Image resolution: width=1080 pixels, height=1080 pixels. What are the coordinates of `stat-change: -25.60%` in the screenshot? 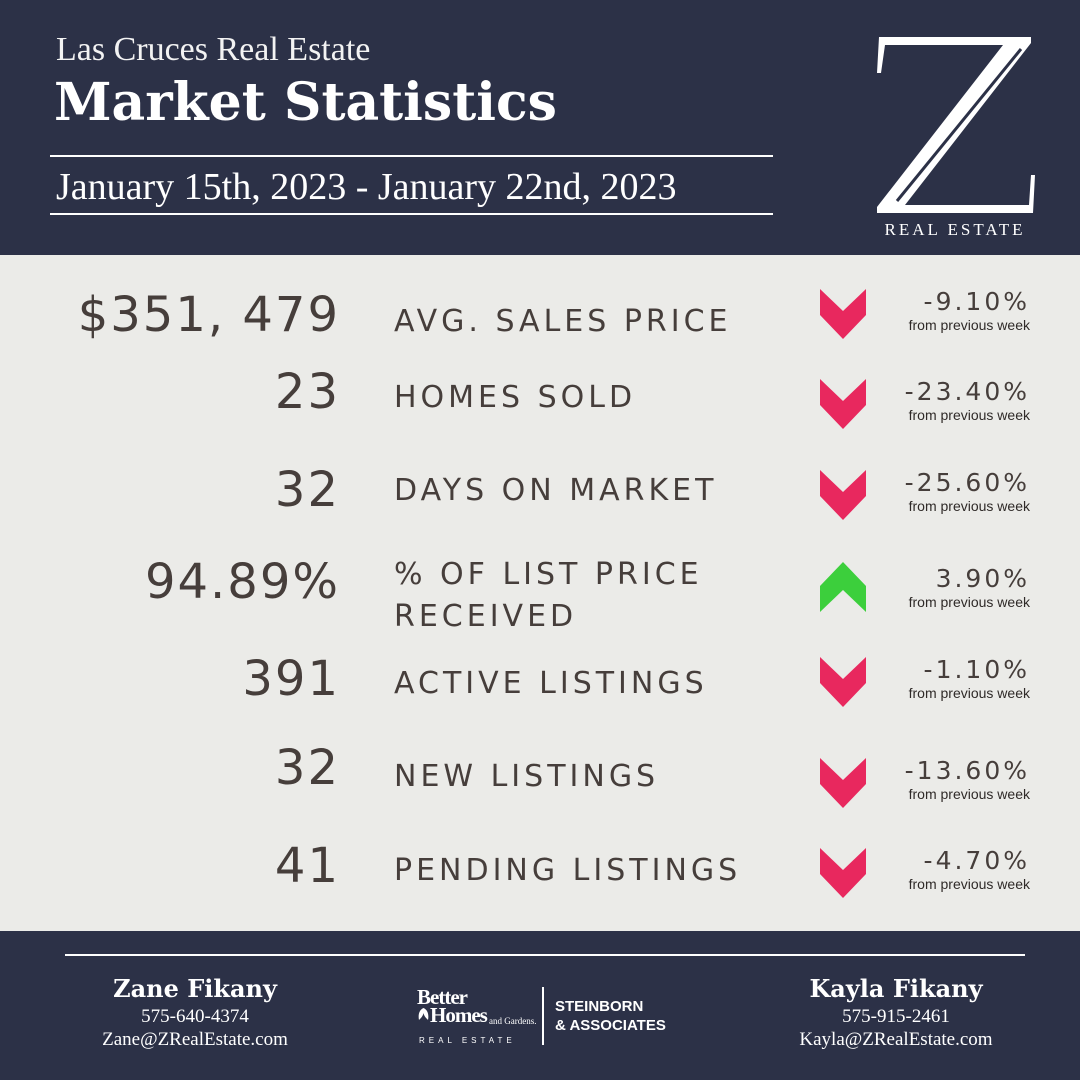 It's located at (967, 482).